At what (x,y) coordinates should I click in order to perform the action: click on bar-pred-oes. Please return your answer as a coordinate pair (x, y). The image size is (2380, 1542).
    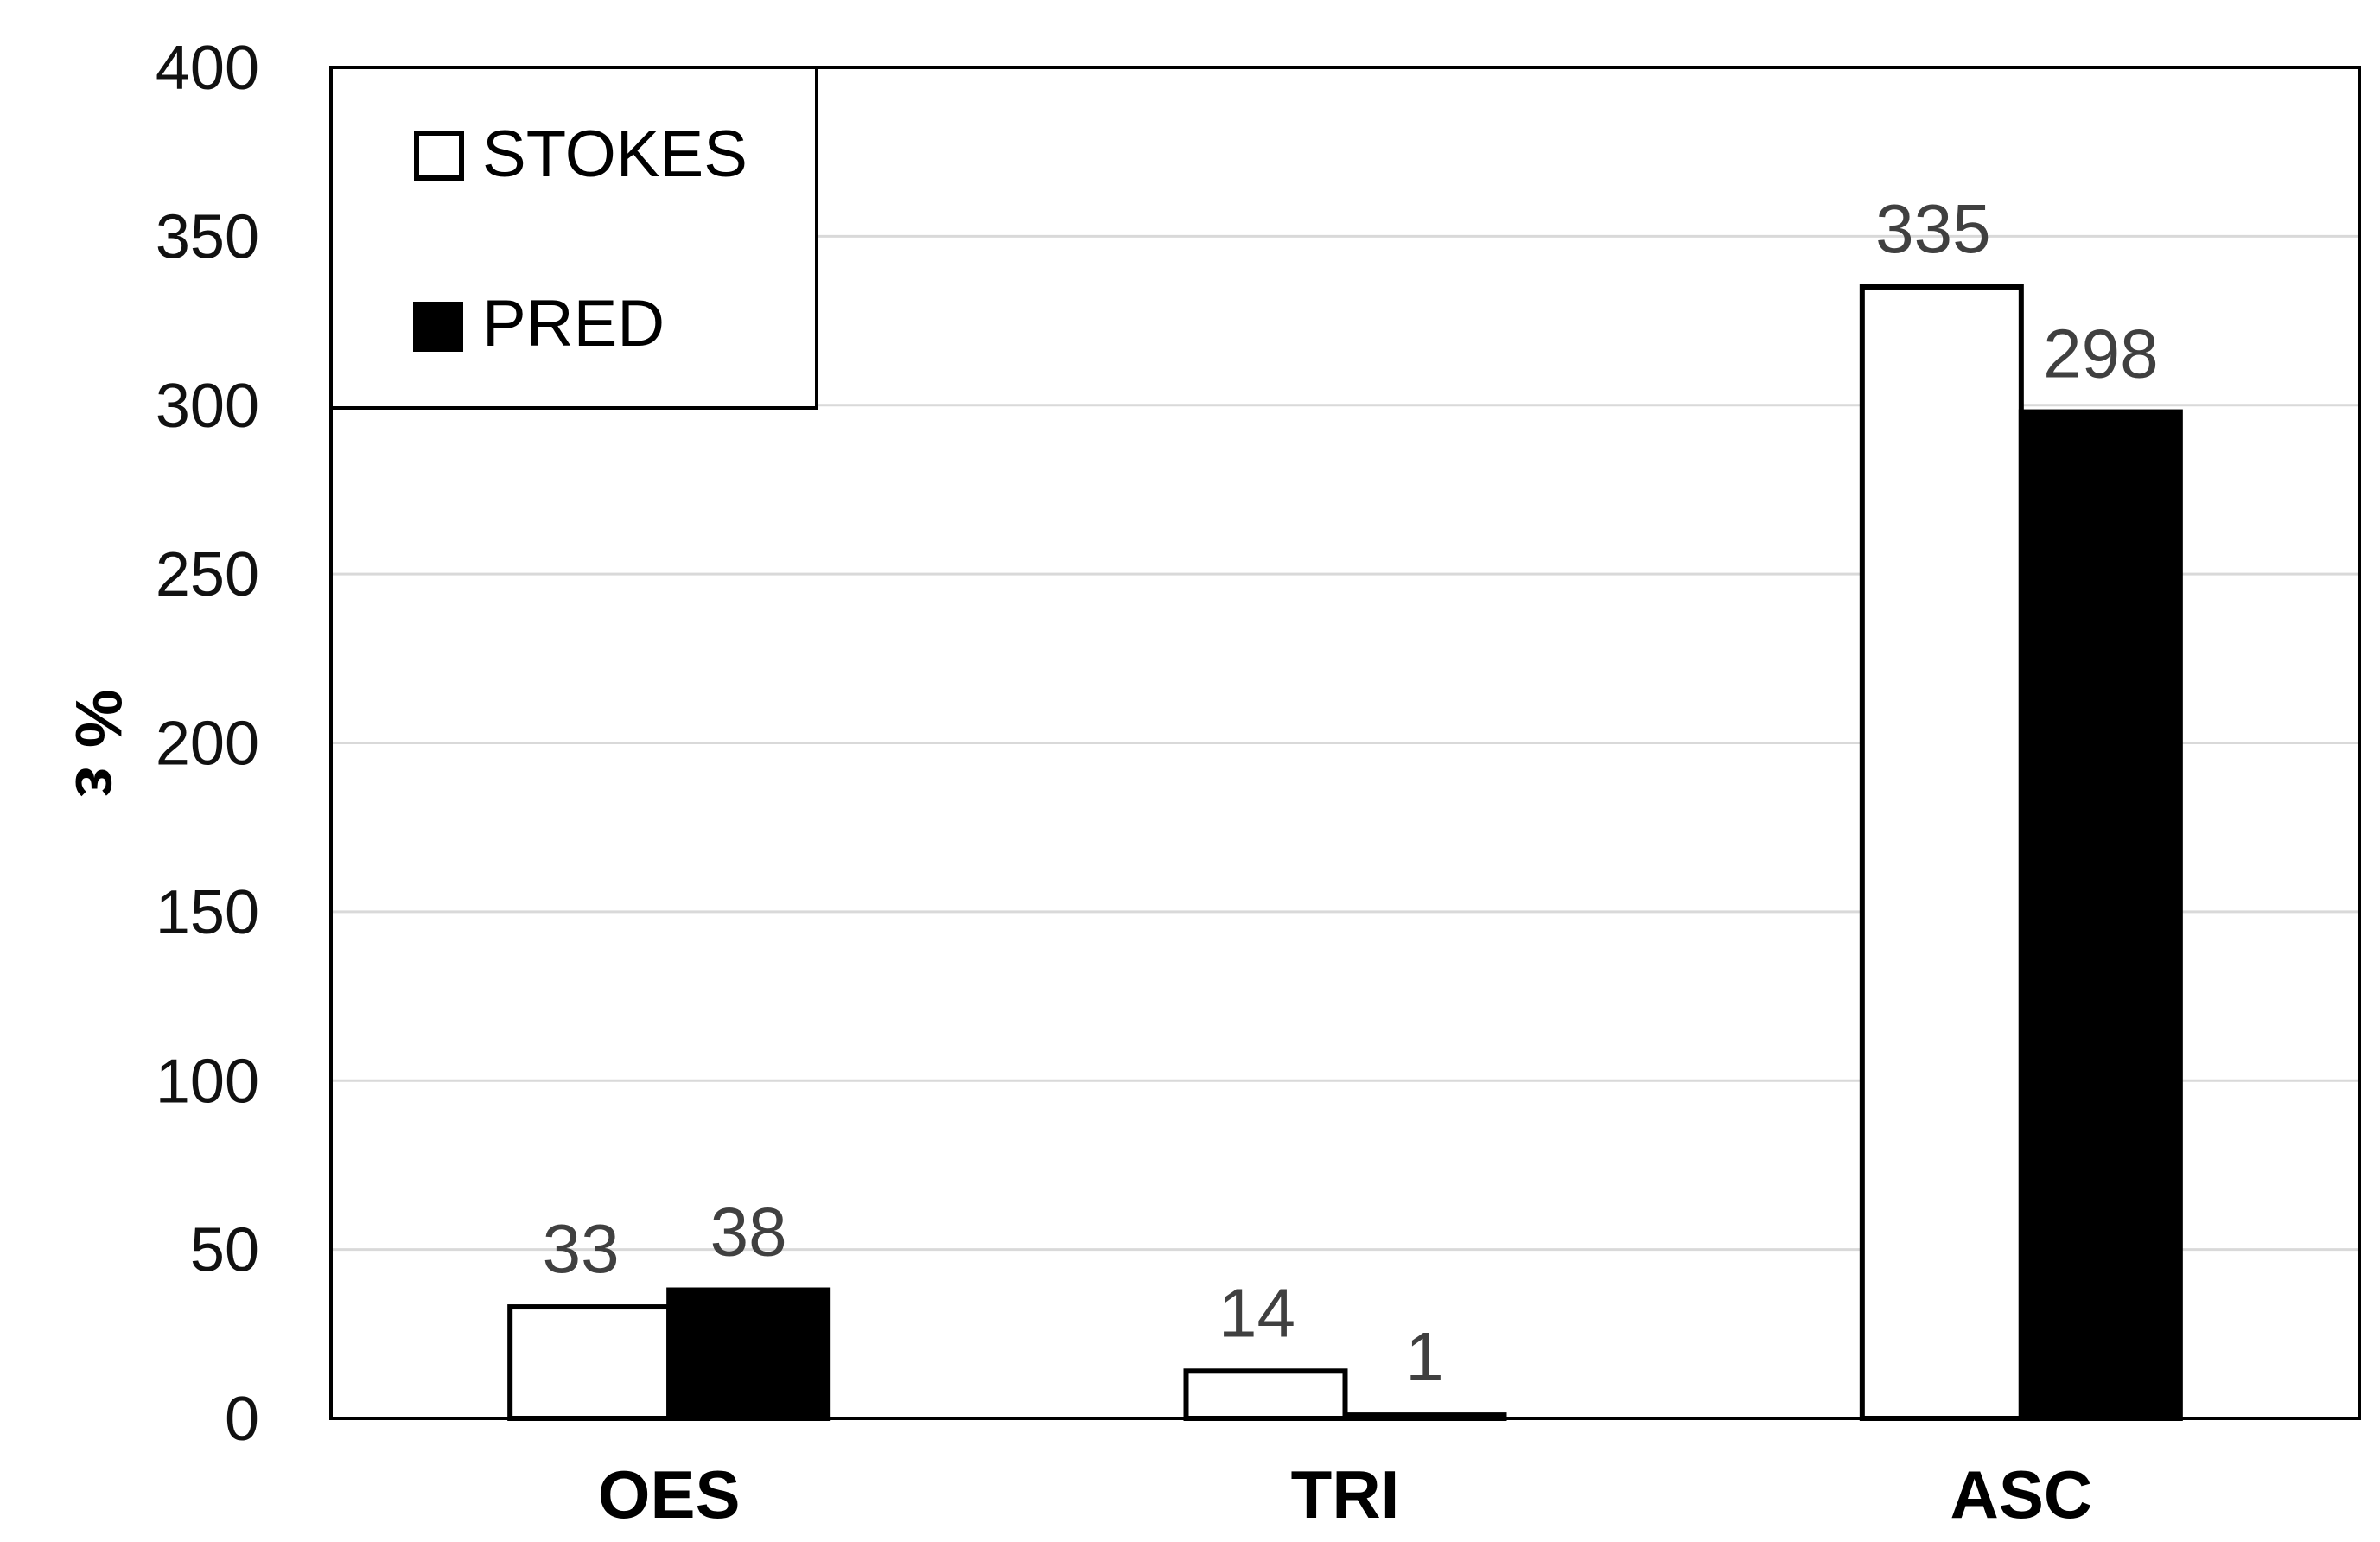
    Looking at the image, I should click on (748, 1354).